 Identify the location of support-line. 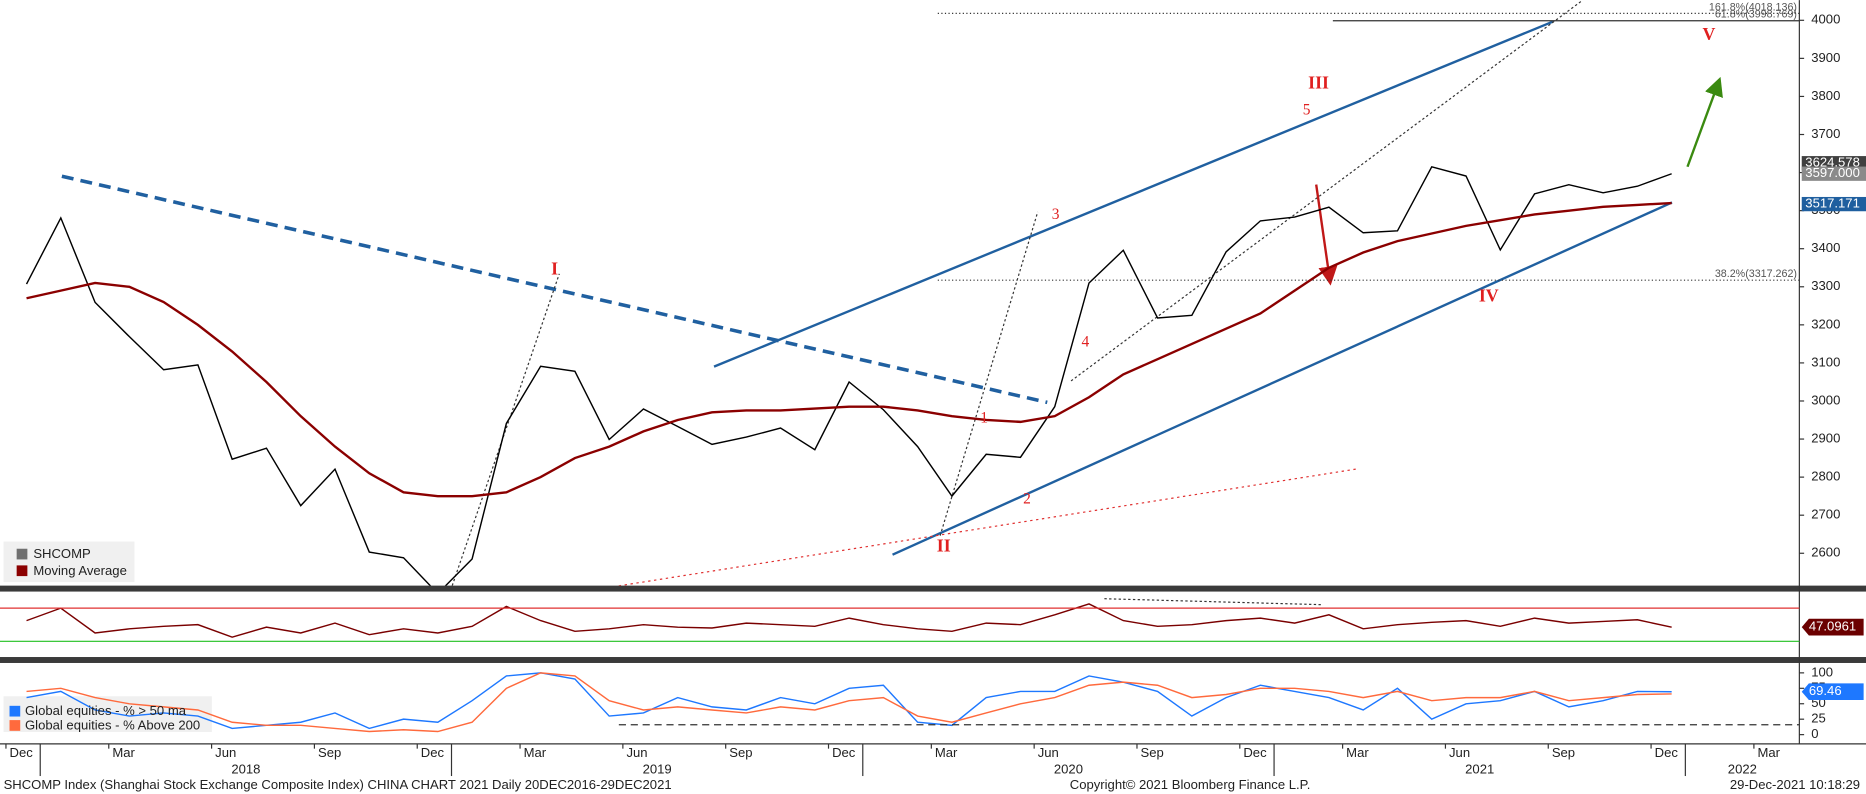
(986, 527).